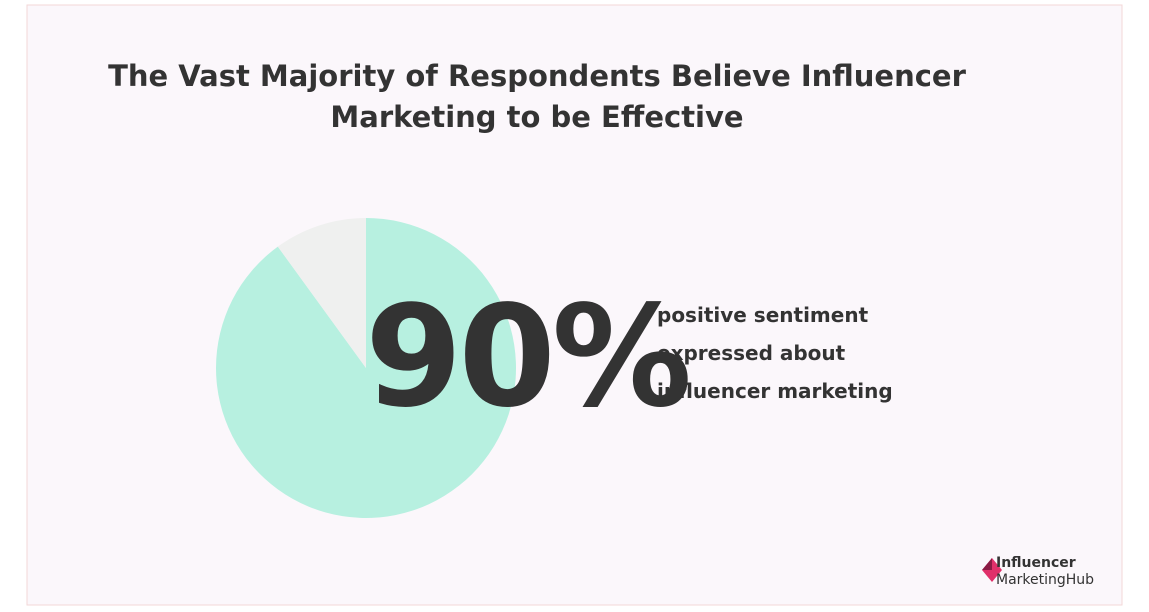  Describe the element at coordinates (775, 391) in the screenshot. I see `annotation: influencer marketing` at that location.